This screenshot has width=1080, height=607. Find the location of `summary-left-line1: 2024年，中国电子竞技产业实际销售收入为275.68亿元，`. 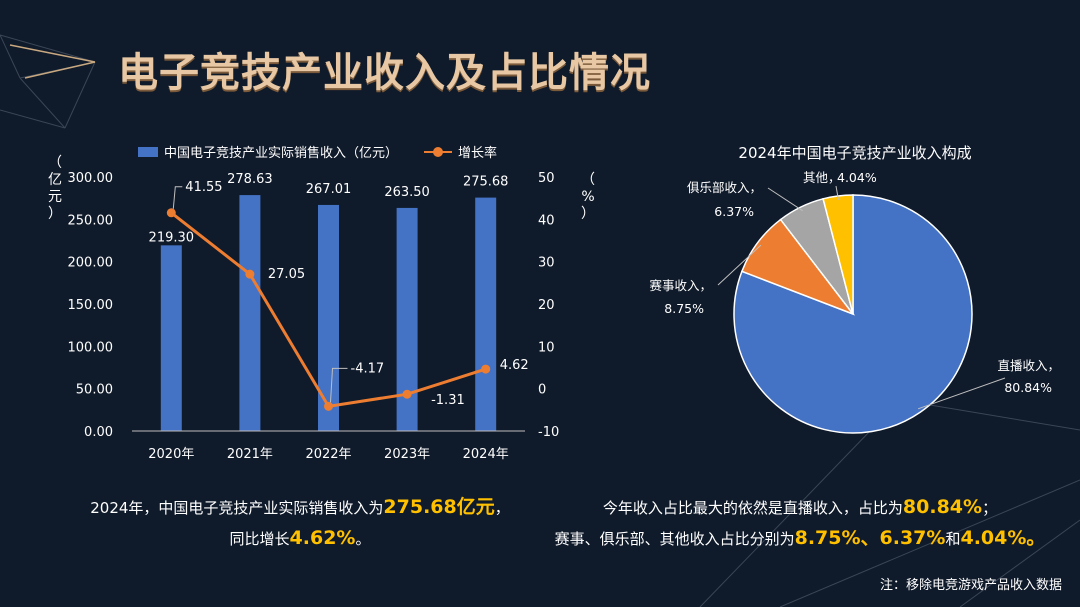

summary-left-line1: 2024年，中国电子竞技产业实际销售收入为275.68亿元， is located at coordinates (300, 507).